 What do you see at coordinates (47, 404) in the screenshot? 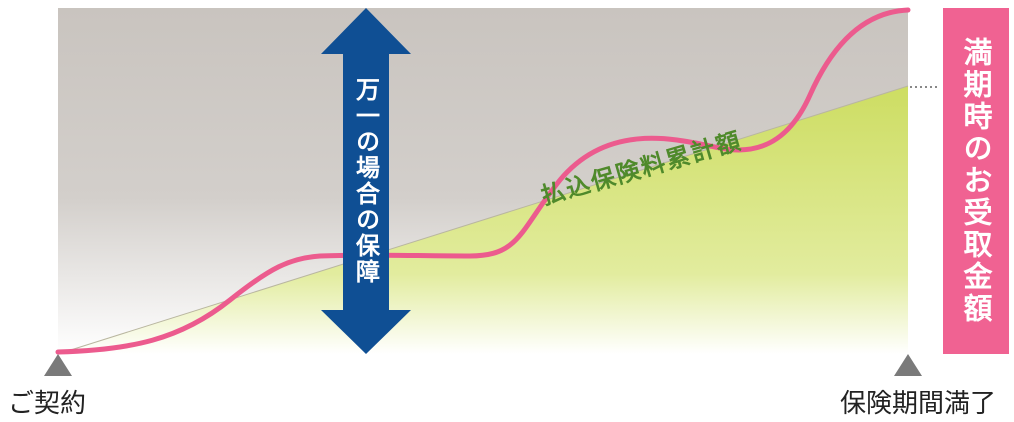
I see `contract-start-label: ご契約` at bounding box center [47, 404].